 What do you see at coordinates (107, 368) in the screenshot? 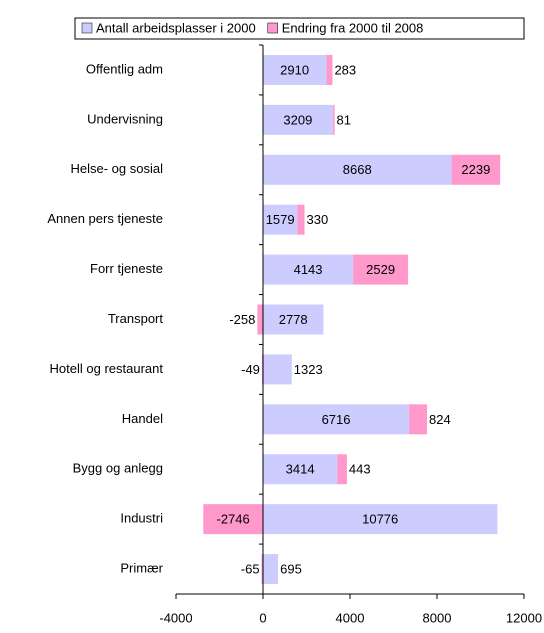
I see `y-tick-label: Hotell og restaurant` at bounding box center [107, 368].